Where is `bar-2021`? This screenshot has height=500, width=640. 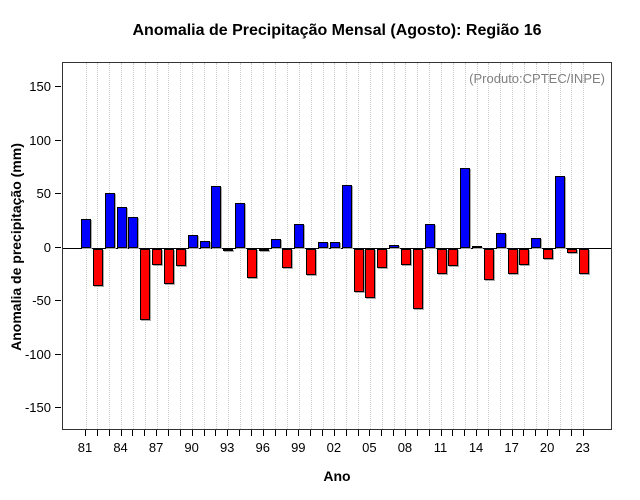 bar-2021 is located at coordinates (560, 212).